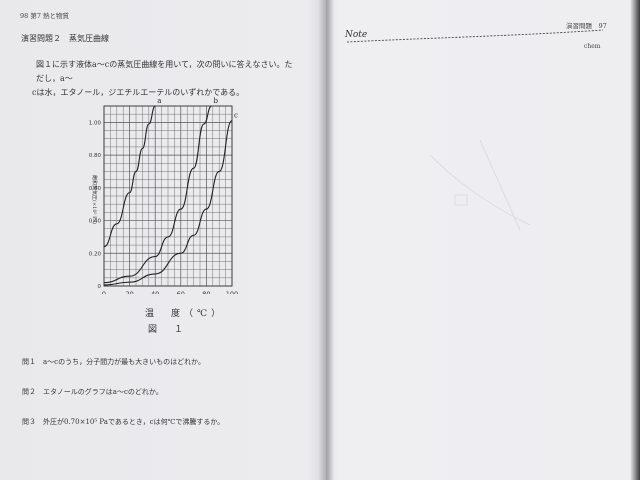 This screenshot has height=480, width=640. I want to click on note-dashed-rule, so click(475, 36).